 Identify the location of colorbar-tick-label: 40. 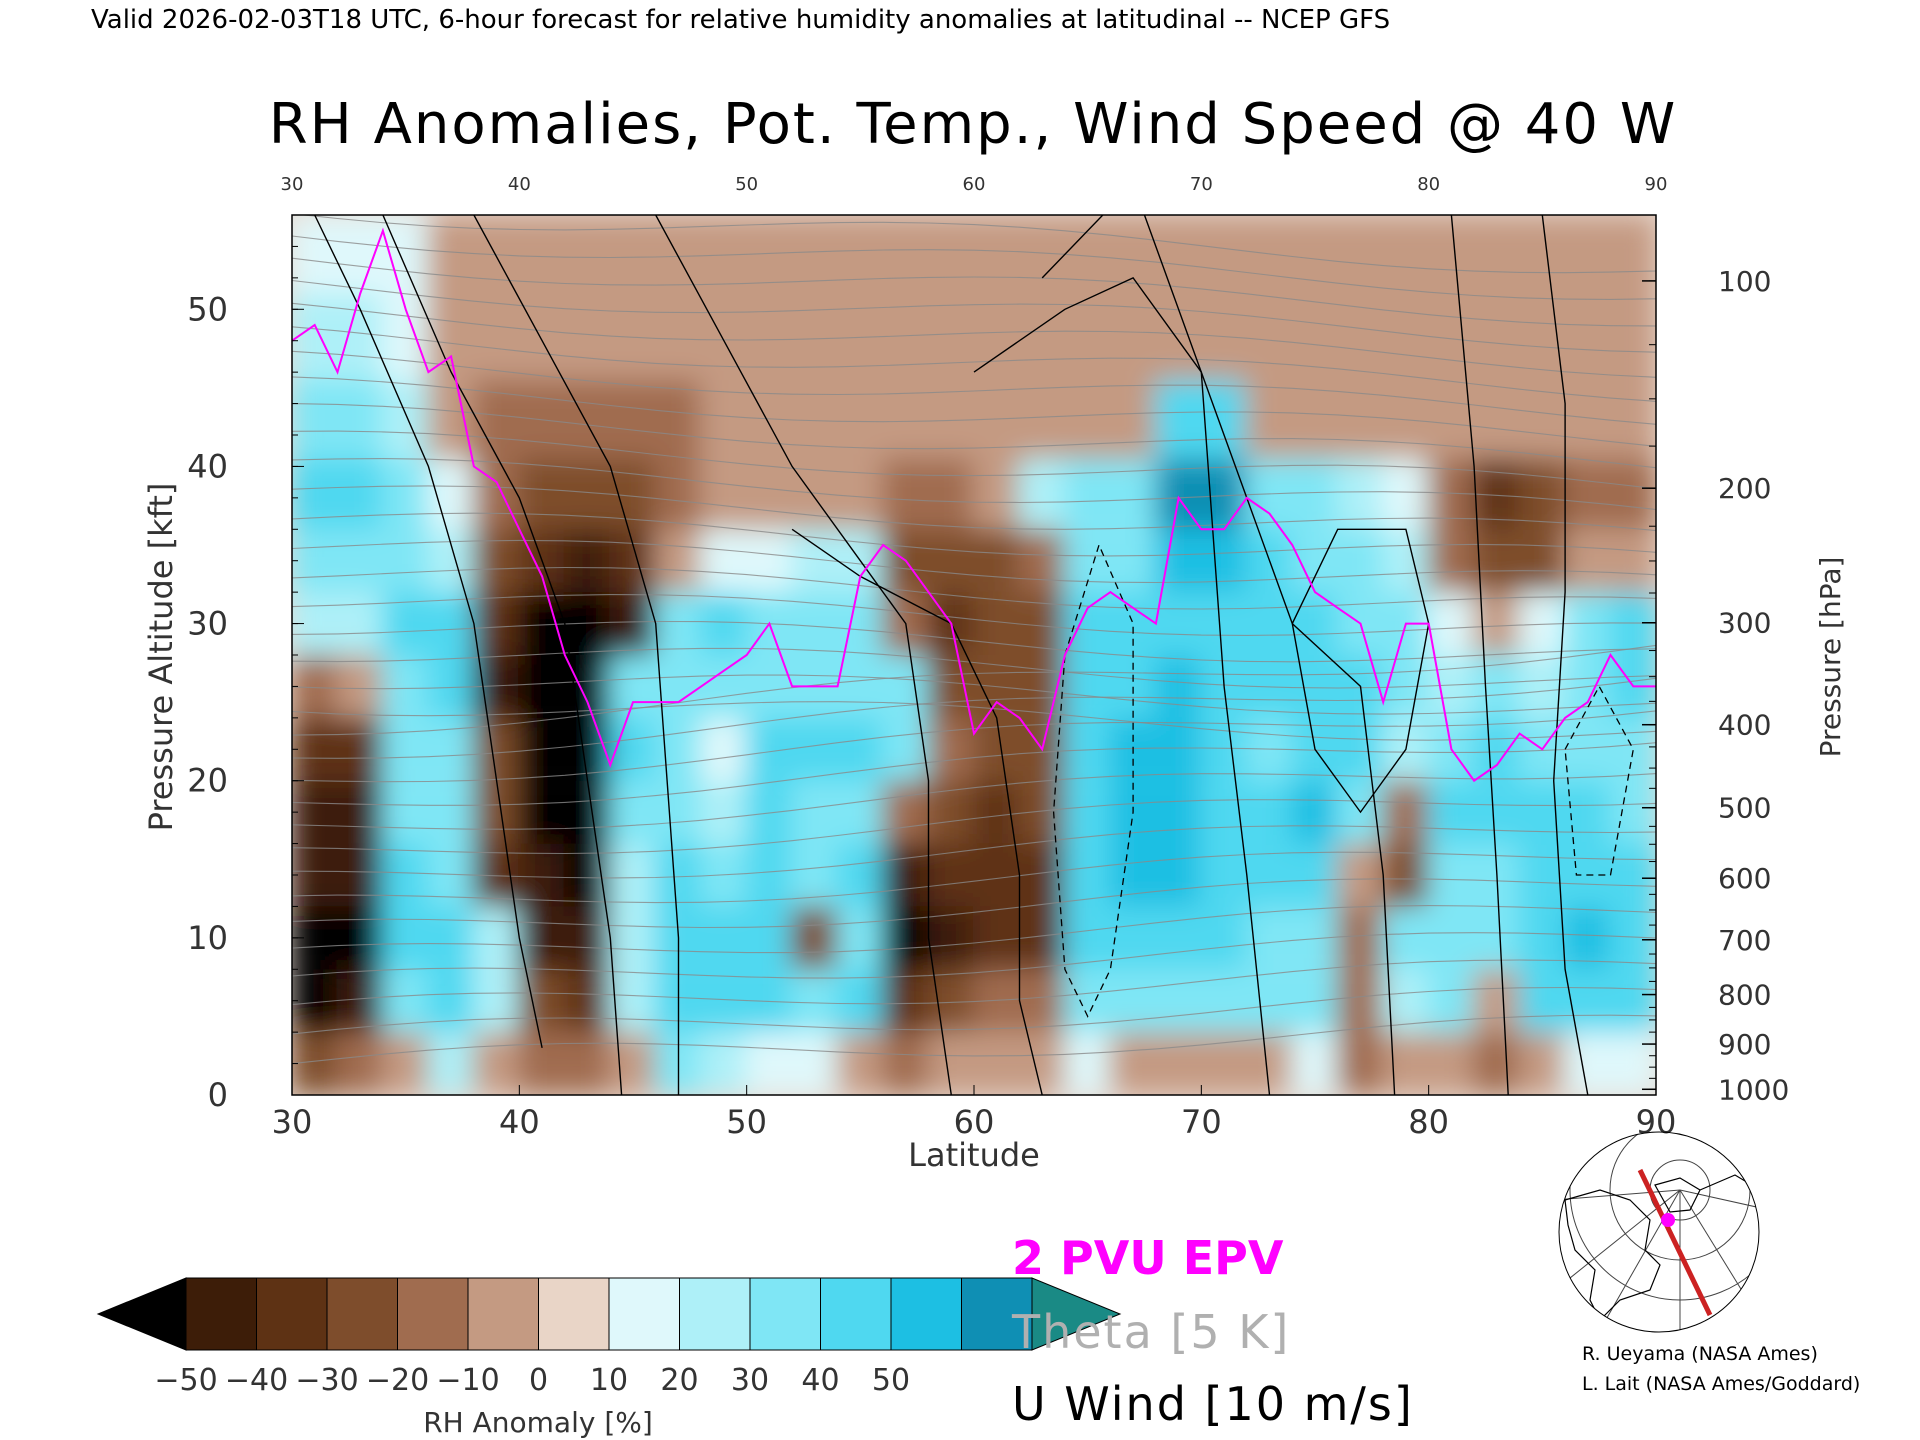
(820, 1380).